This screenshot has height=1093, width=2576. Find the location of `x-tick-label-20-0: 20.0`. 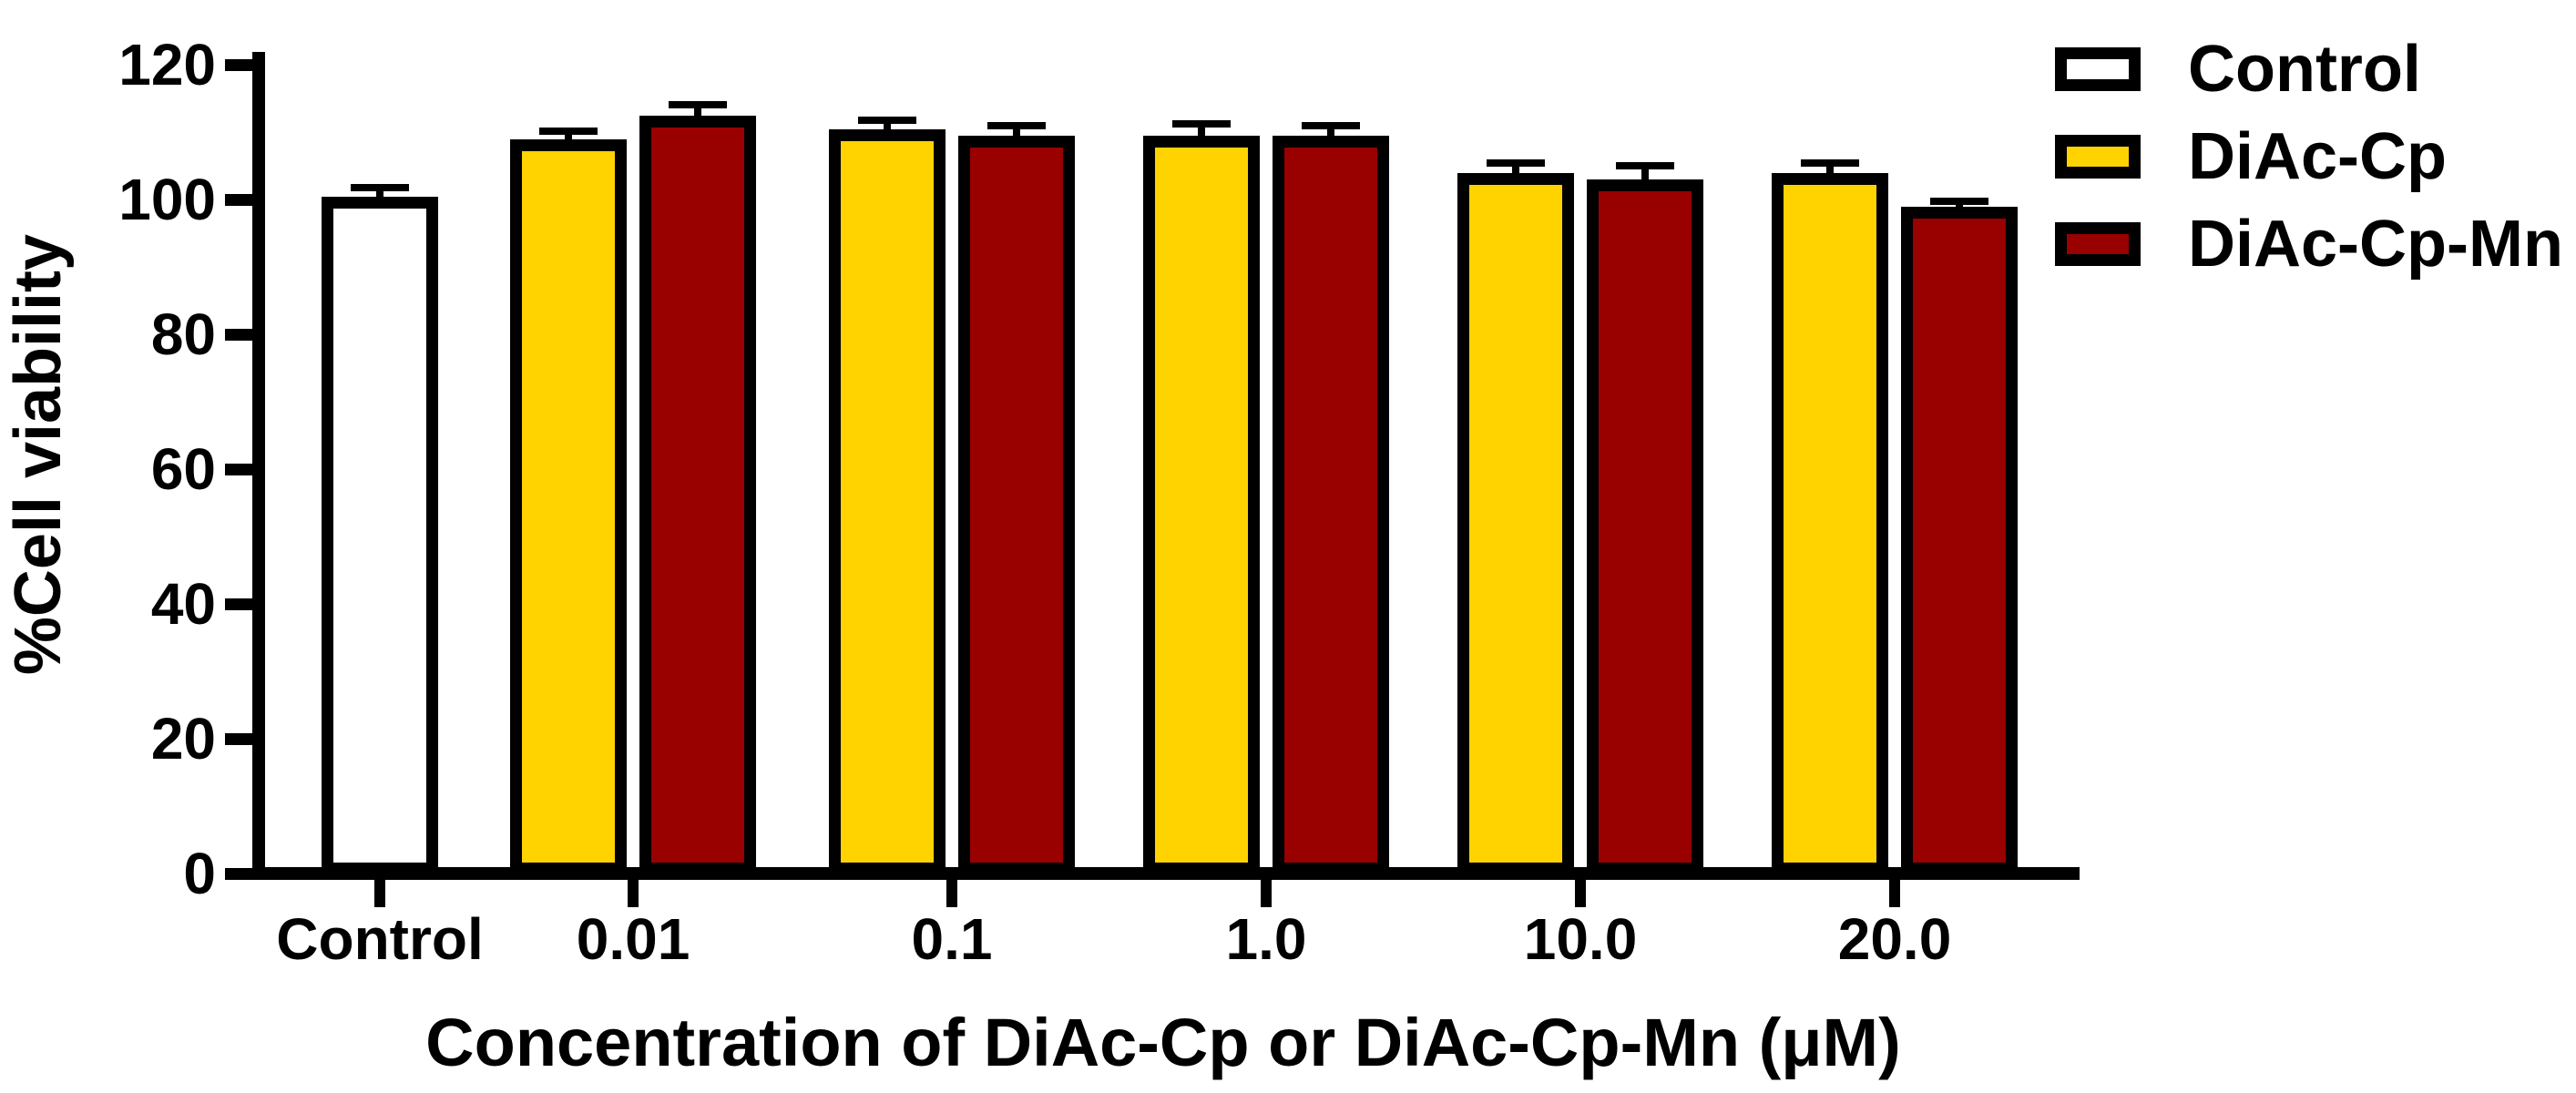

x-tick-label-20-0: 20.0 is located at coordinates (1895, 939).